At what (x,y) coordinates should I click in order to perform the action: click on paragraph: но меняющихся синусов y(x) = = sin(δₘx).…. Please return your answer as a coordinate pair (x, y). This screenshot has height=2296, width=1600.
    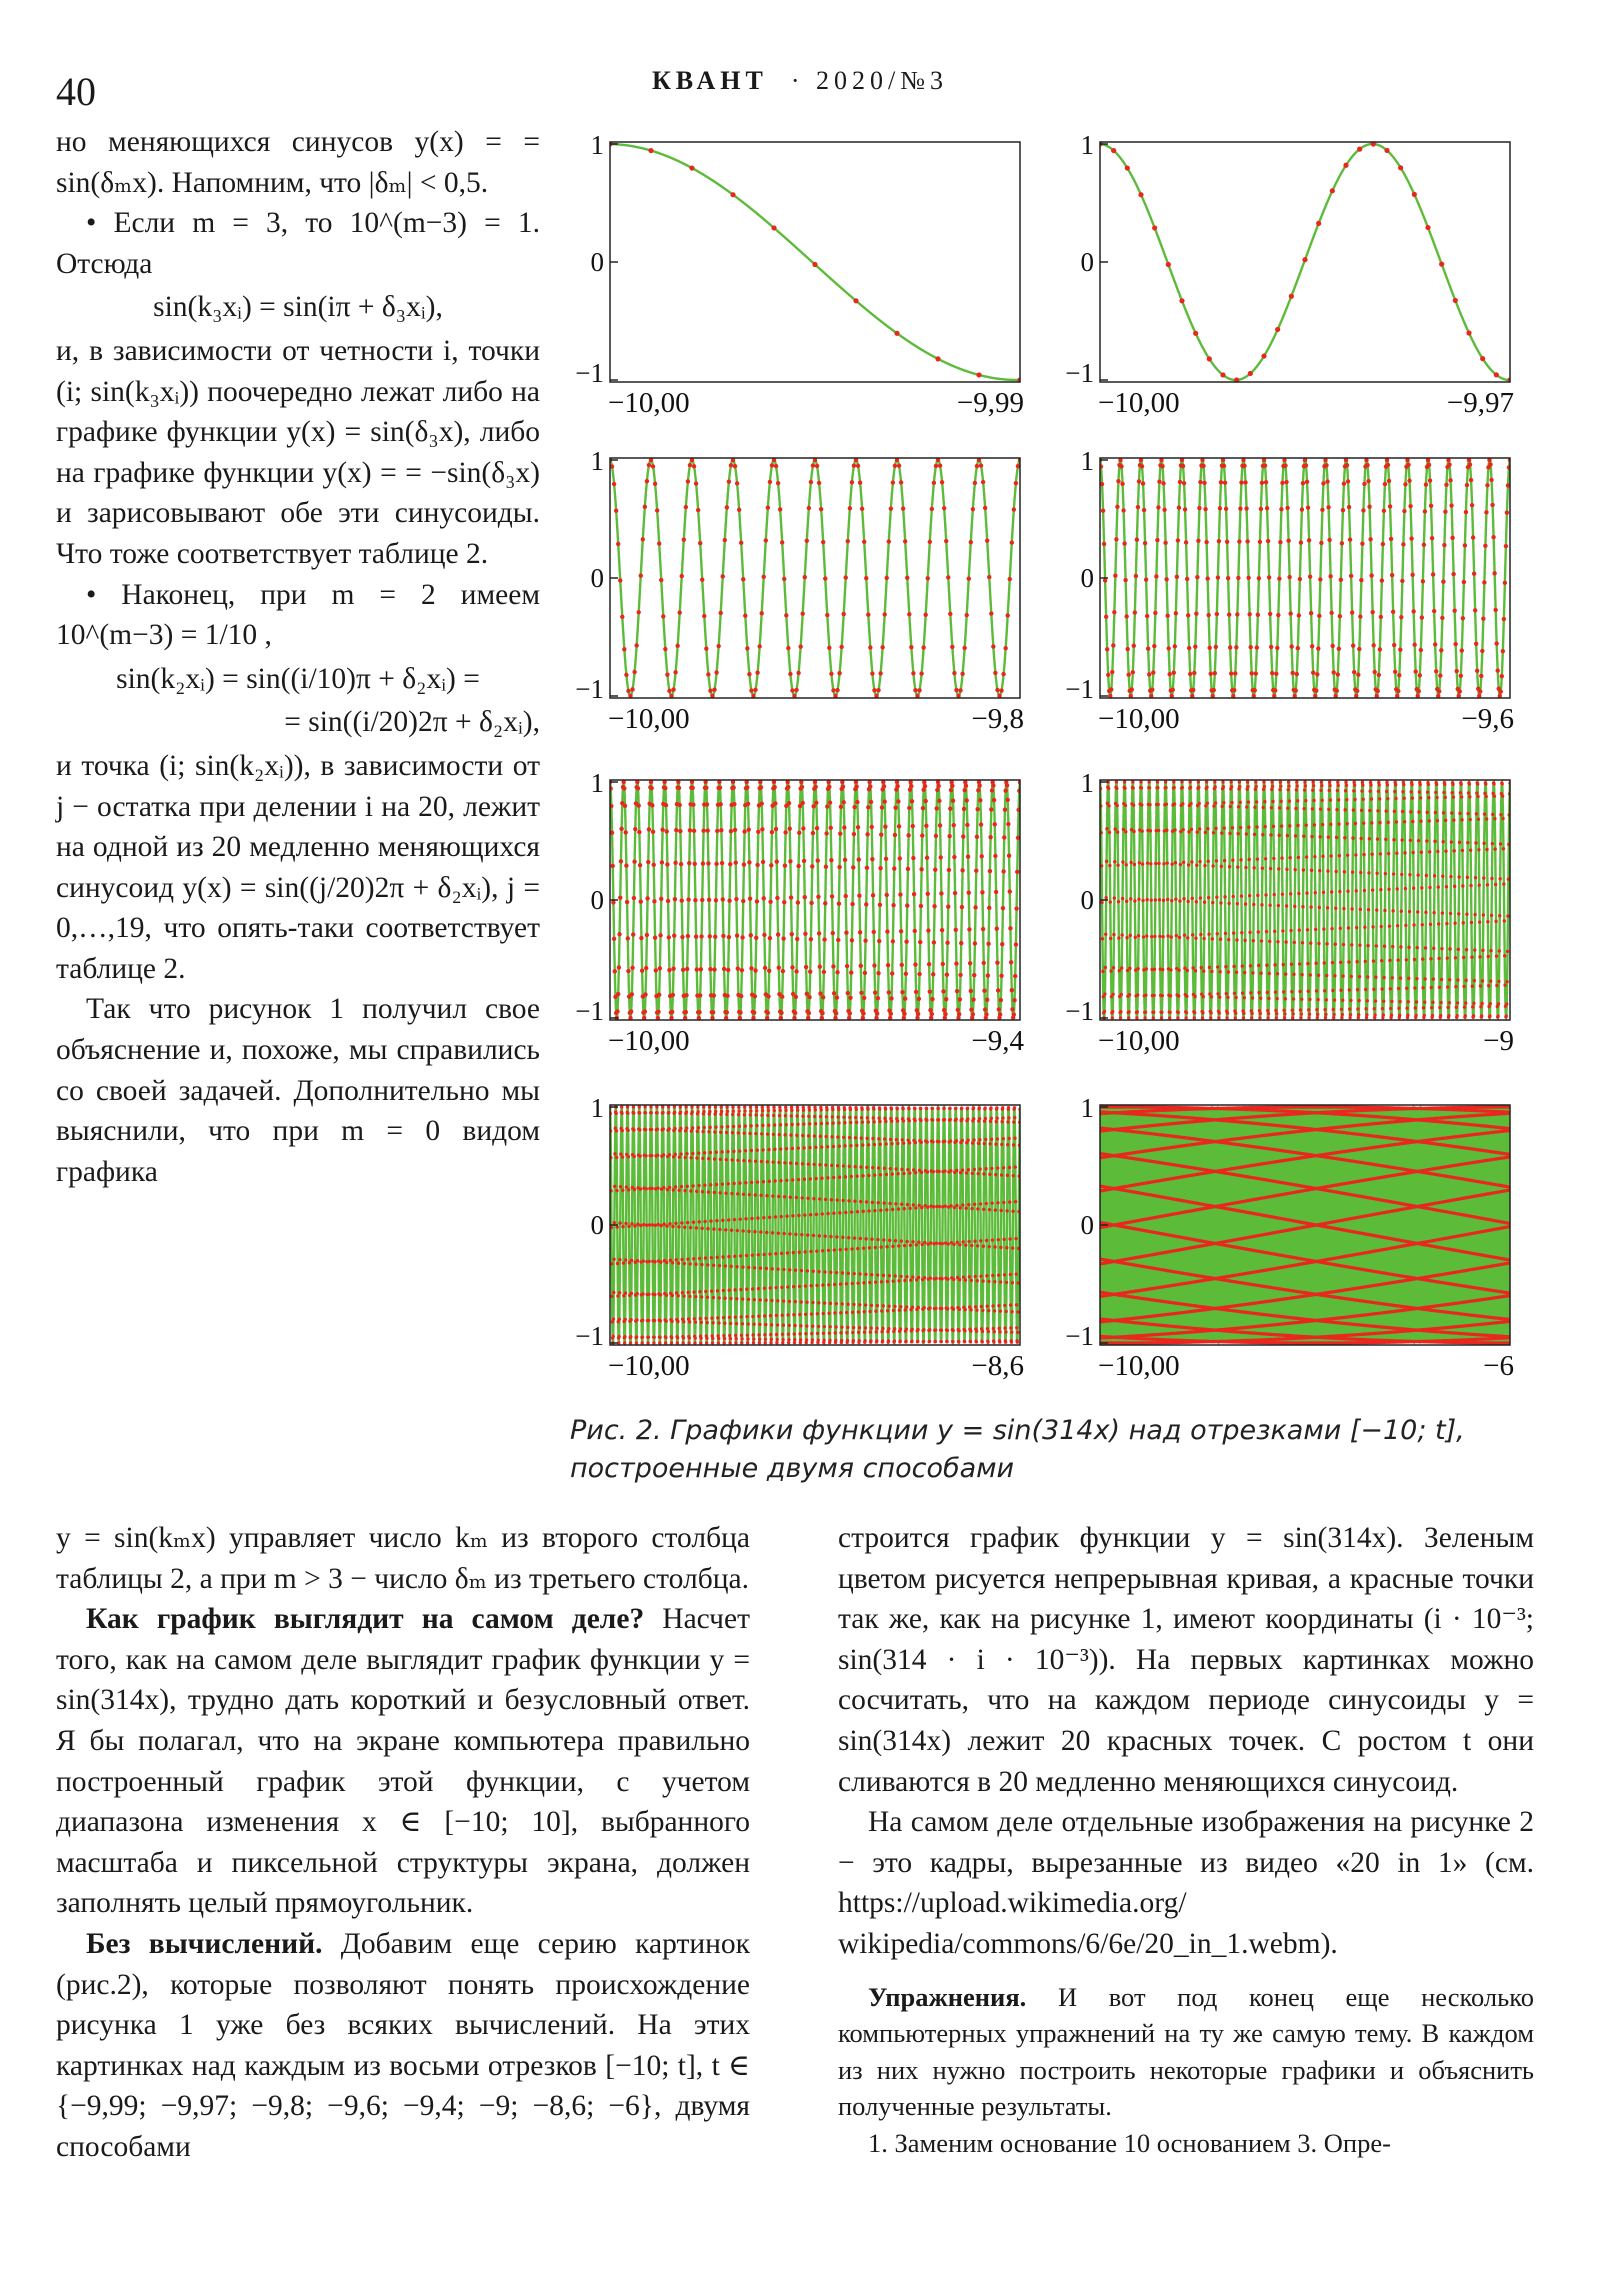
    Looking at the image, I should click on (298, 162).